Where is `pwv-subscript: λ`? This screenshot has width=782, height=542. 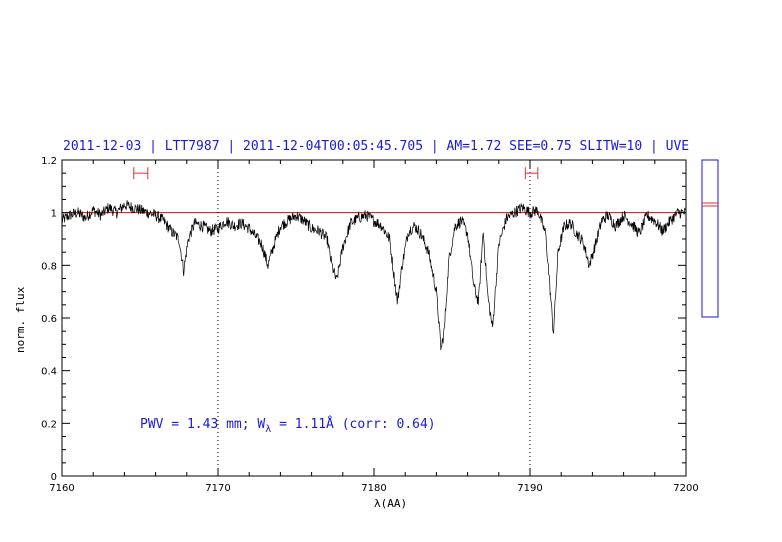 pwv-subscript: λ is located at coordinates (268, 429).